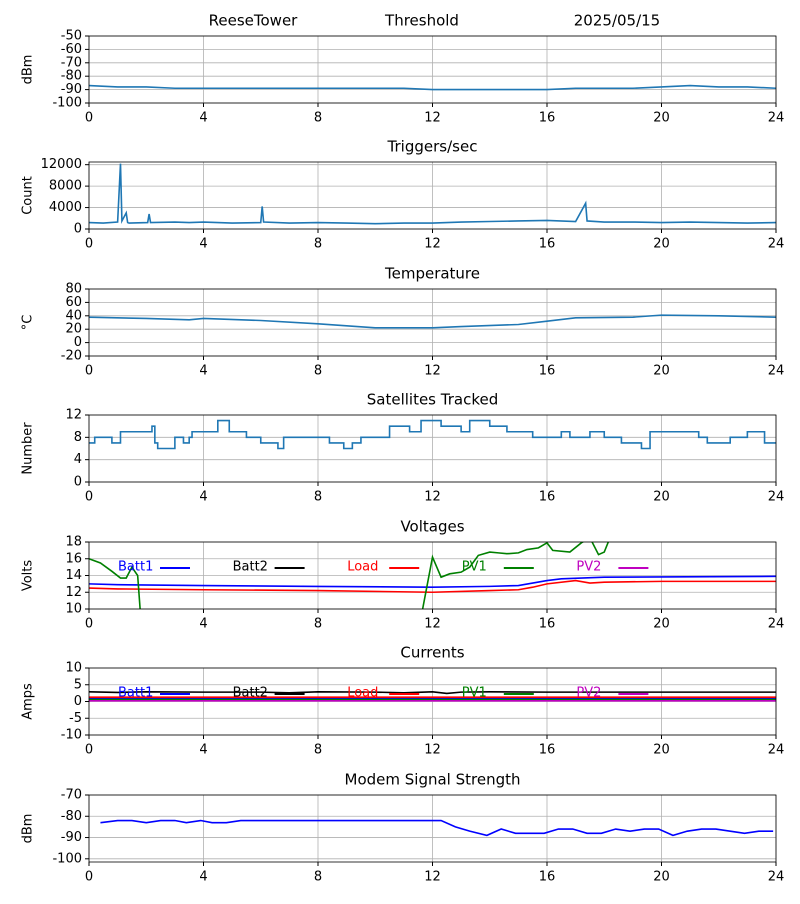  Describe the element at coordinates (432, 147) in the screenshot. I see `panel-title: Triggers/sec` at that location.